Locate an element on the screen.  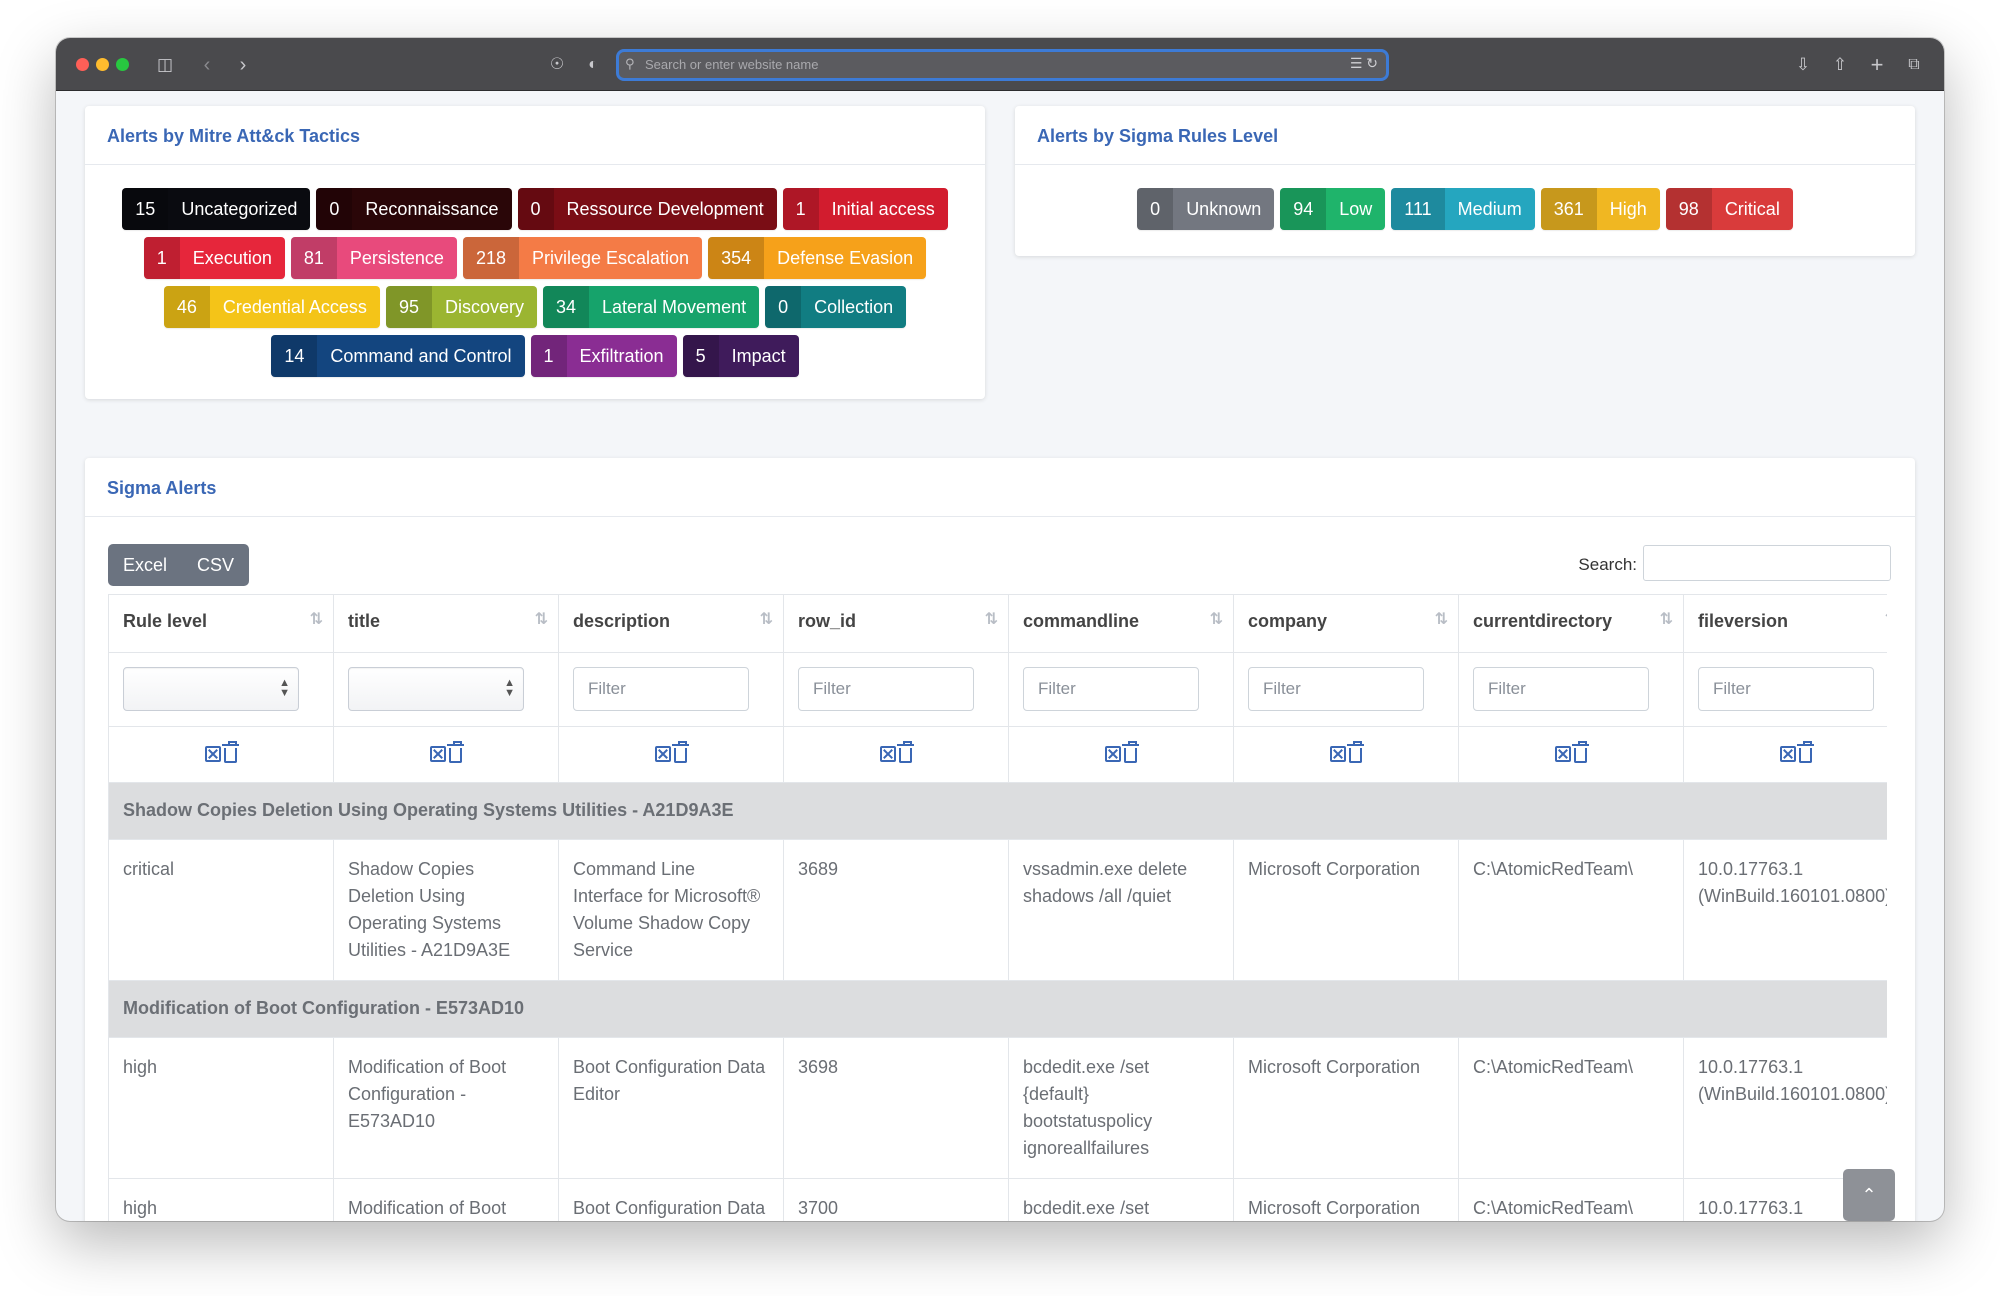
table-search-input is located at coordinates (1767, 563).